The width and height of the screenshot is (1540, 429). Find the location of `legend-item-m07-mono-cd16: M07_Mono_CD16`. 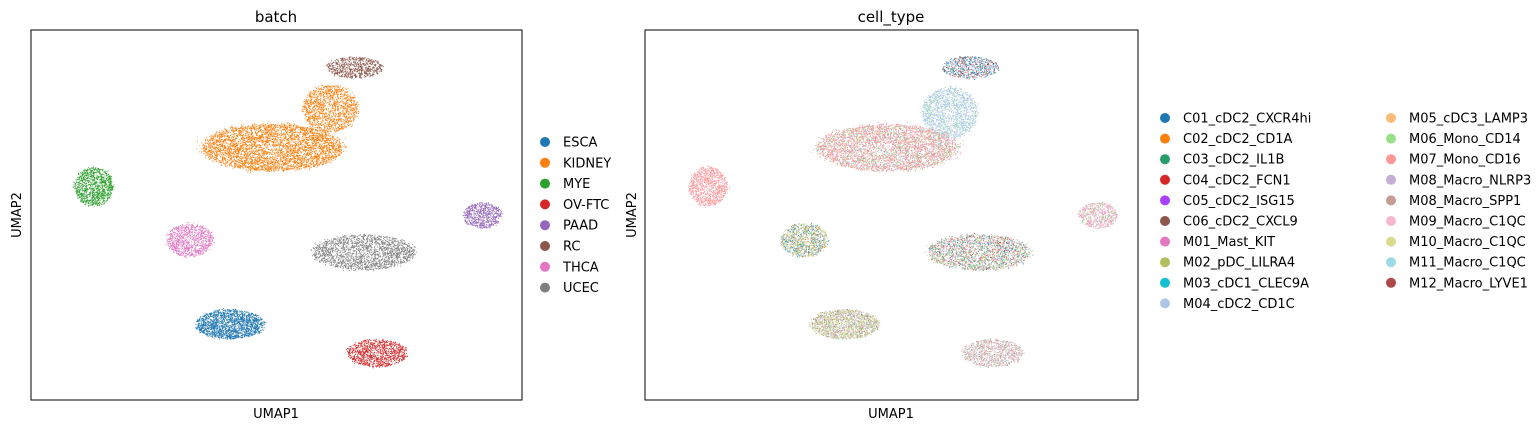

legend-item-m07-mono-cd16: M07_Mono_CD16 is located at coordinates (1453, 160).